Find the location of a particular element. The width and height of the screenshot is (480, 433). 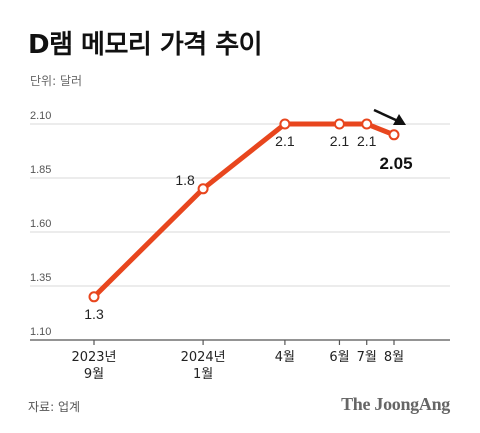

y-axis-ticks: 1.10 1.35 1.60 1.85 2.10 is located at coordinates (40, 224).